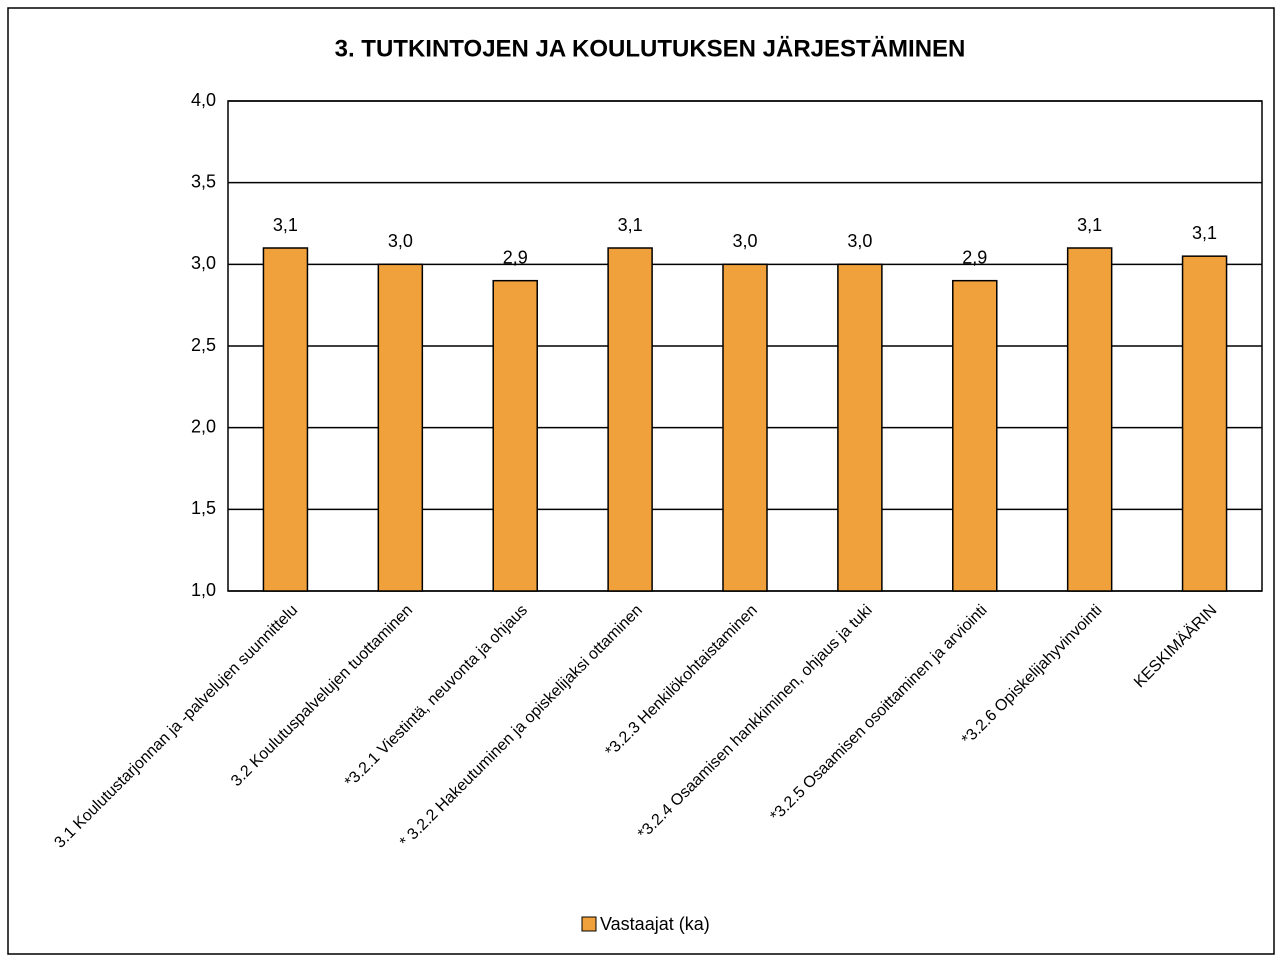 This screenshot has width=1281, height=958. What do you see at coordinates (589, 924) in the screenshot?
I see `legend-swatch` at bounding box center [589, 924].